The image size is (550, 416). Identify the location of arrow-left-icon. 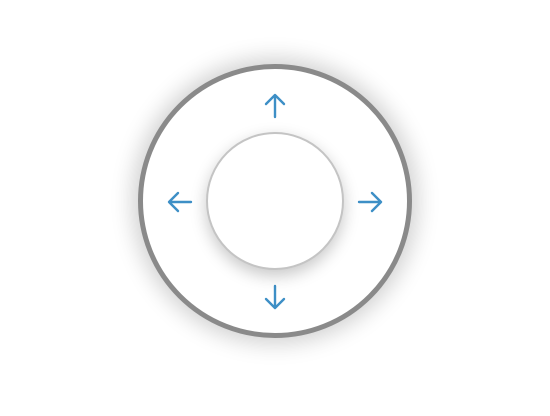
(180, 202).